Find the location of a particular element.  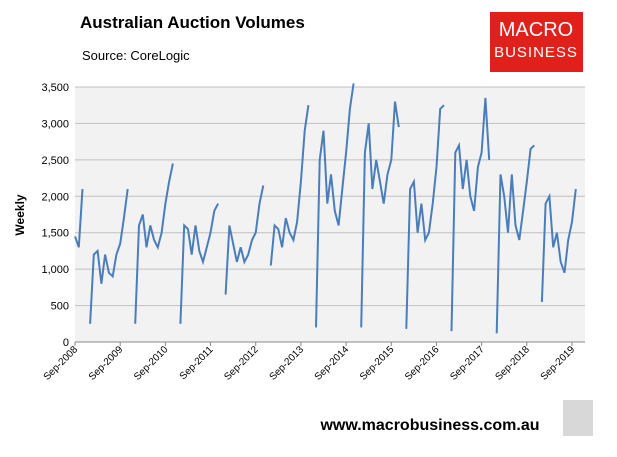

x-tick-label: Sep-2016 is located at coordinates (422, 363).